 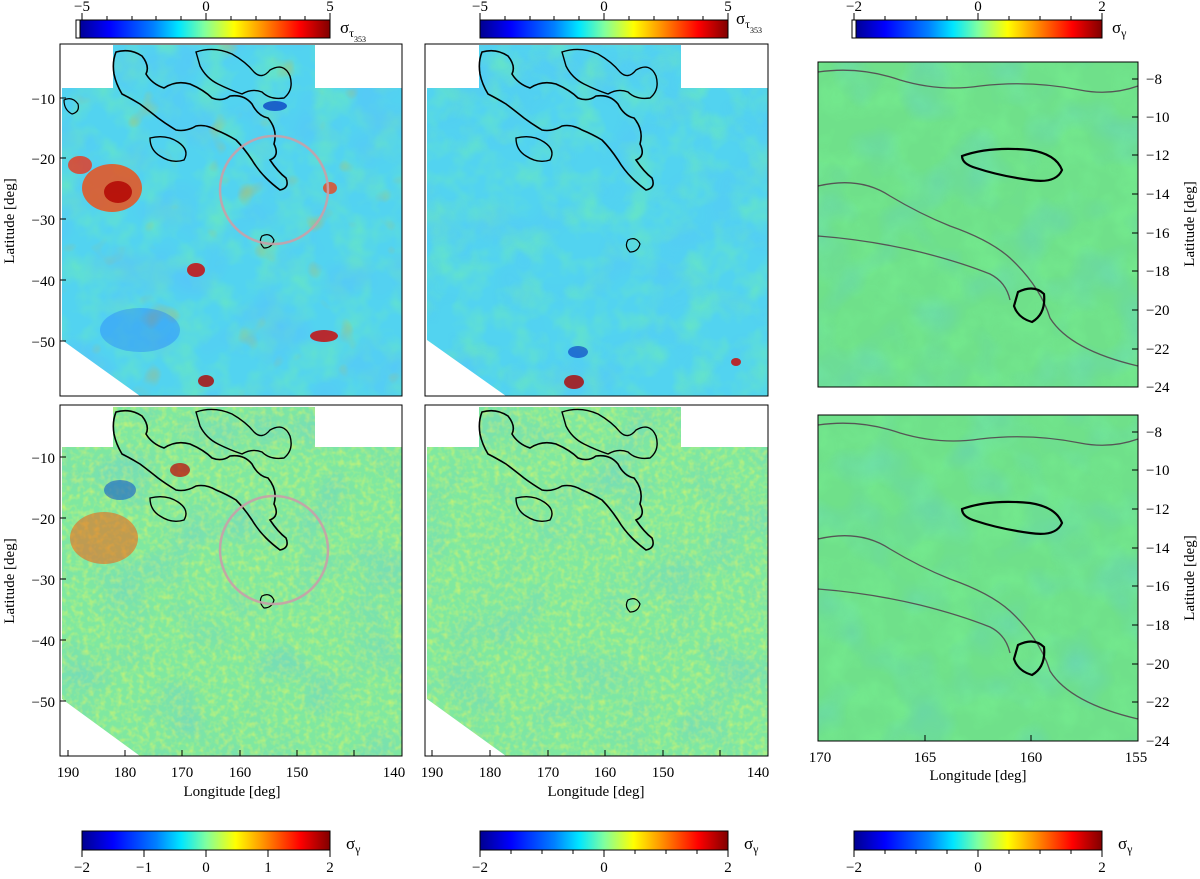 I want to click on x-tick-label: 165, so click(x=925, y=758).